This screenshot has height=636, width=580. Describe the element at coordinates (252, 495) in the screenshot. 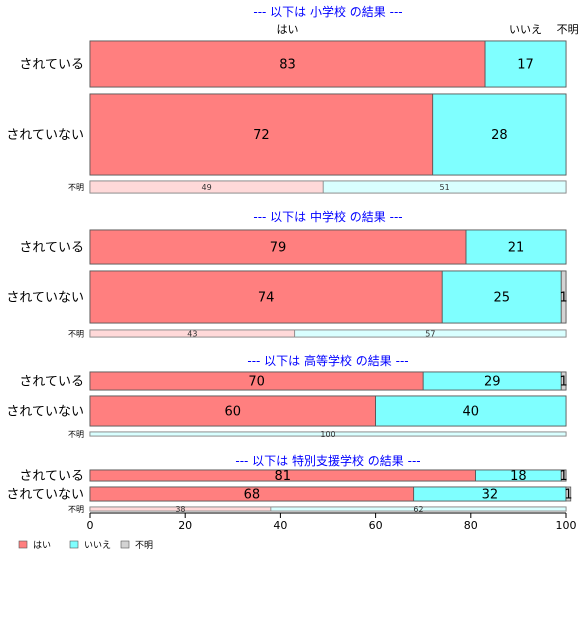

I see `data-label: 68` at that location.